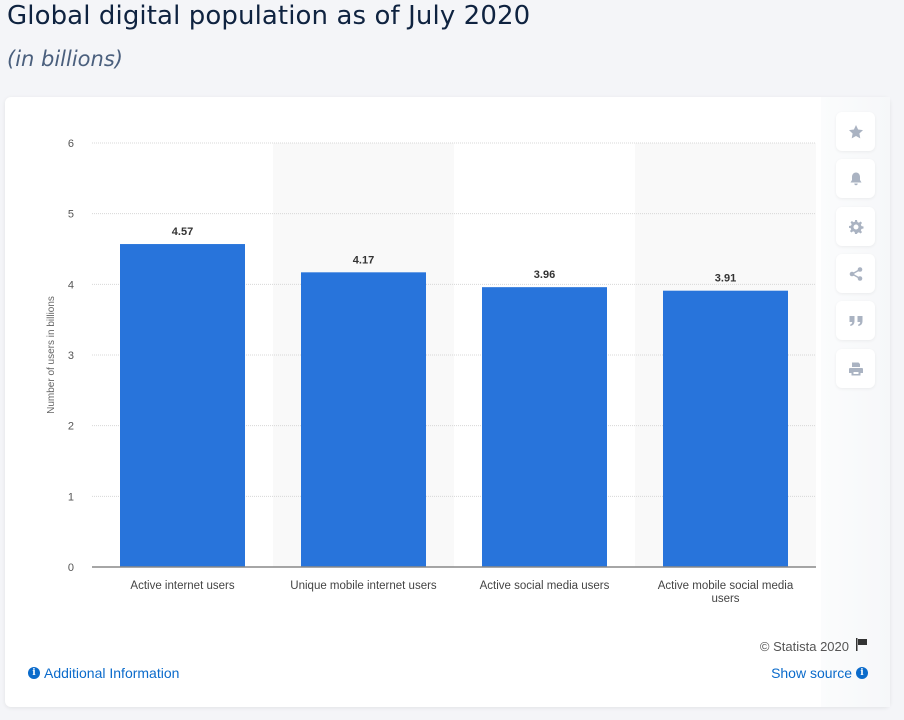 The image size is (904, 720). What do you see at coordinates (544, 275) in the screenshot?
I see `data-label: 3.96` at bounding box center [544, 275].